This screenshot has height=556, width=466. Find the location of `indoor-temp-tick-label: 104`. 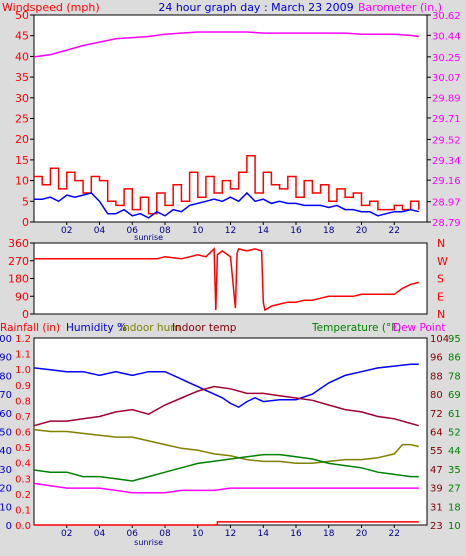

indoor-temp-tick-label: 104 is located at coordinates (439, 339).